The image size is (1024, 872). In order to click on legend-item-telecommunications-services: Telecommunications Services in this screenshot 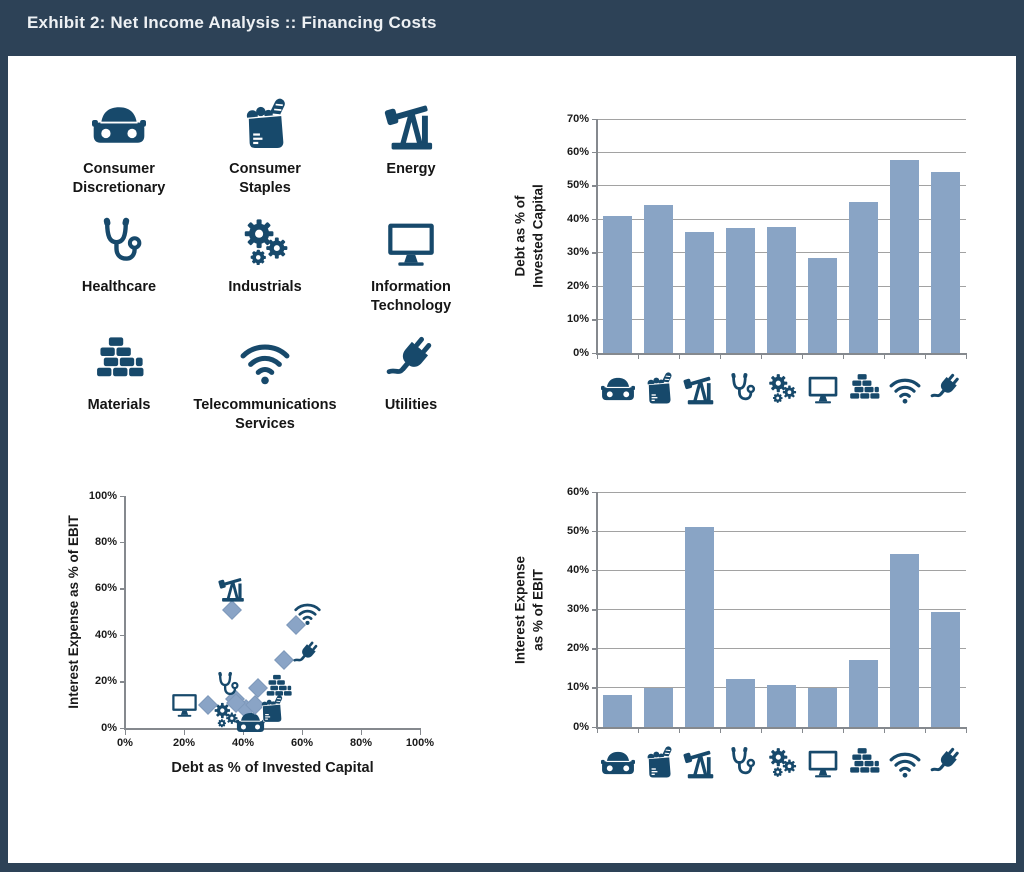, I will do `click(265, 393)`.